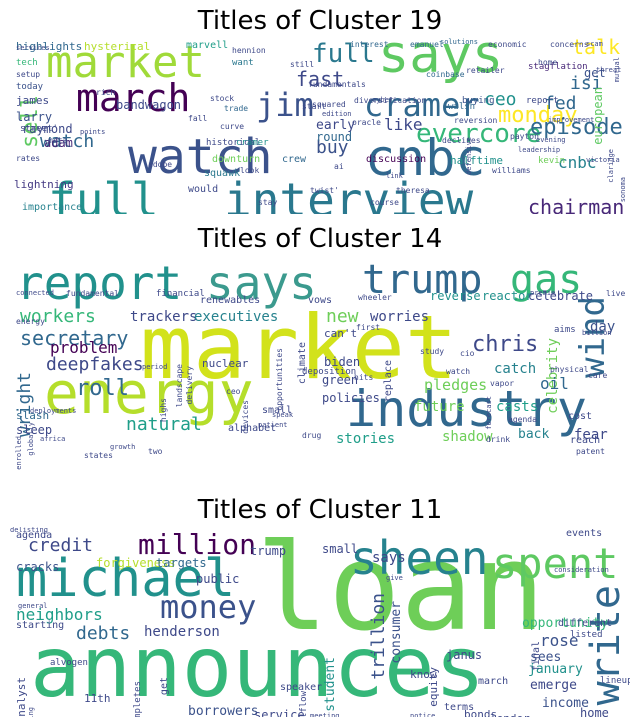 Image resolution: width=640 pixels, height=725 pixels. I want to click on cloud-word: forgiveness, so click(136, 563).